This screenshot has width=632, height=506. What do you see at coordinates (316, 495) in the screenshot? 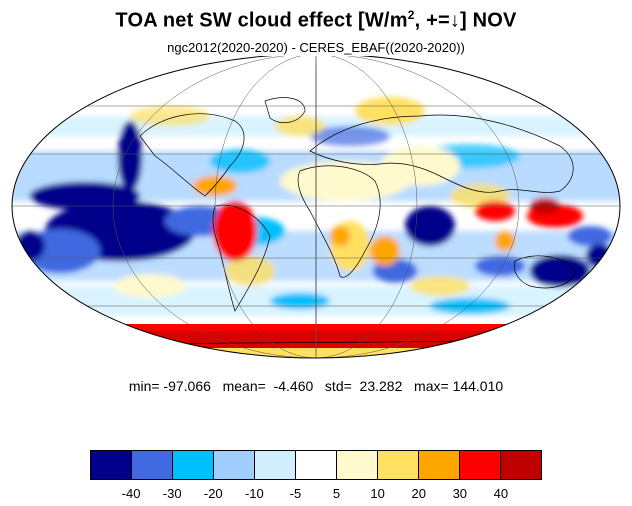
I see `colorbar-labels: -40 -30 -20 -10 -5 5 10 20 30 40` at bounding box center [316, 495].